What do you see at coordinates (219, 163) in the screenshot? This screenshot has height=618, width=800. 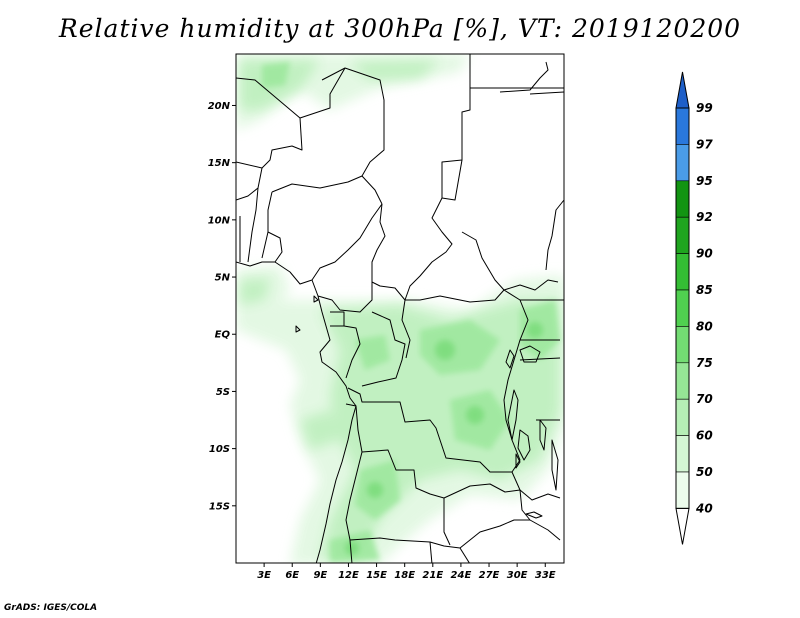 I see `lat-tick-label: 15N` at bounding box center [219, 163].